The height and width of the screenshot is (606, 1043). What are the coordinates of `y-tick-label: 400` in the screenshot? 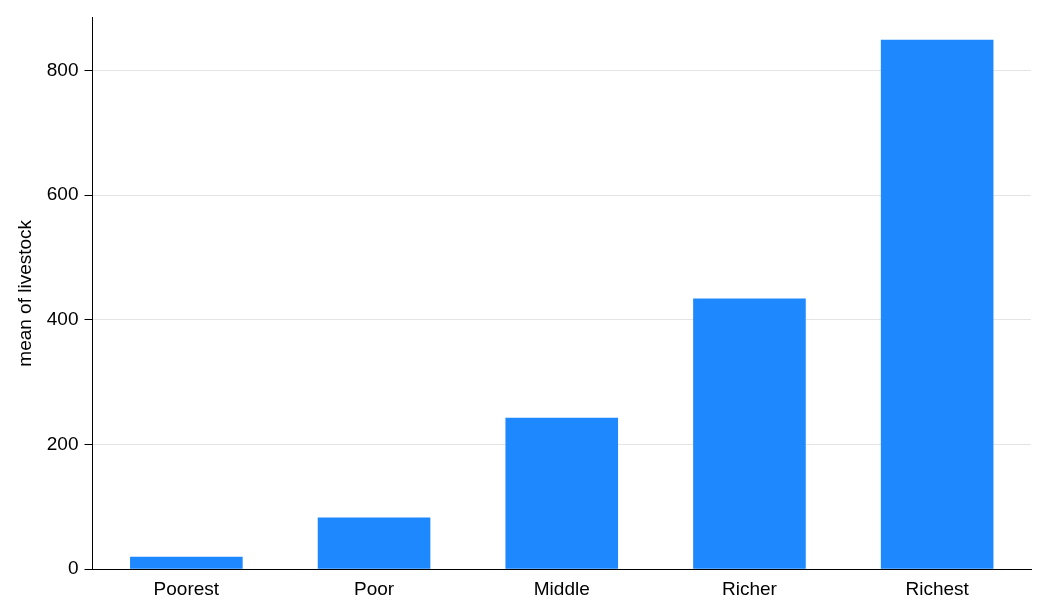 It's located at (62, 319).